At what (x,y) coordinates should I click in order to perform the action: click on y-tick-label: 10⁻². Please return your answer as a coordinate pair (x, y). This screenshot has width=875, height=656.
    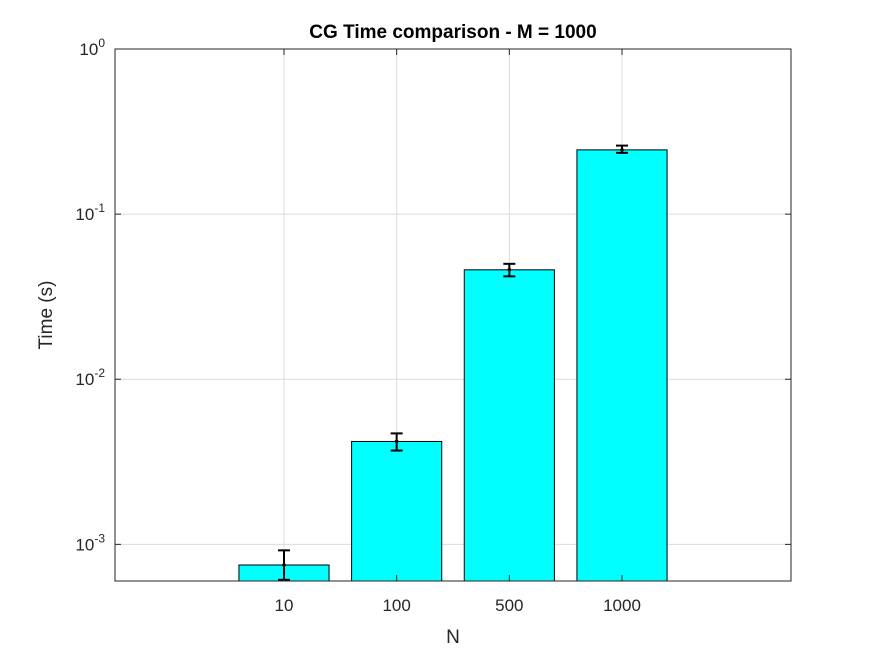
    Looking at the image, I should click on (90, 377).